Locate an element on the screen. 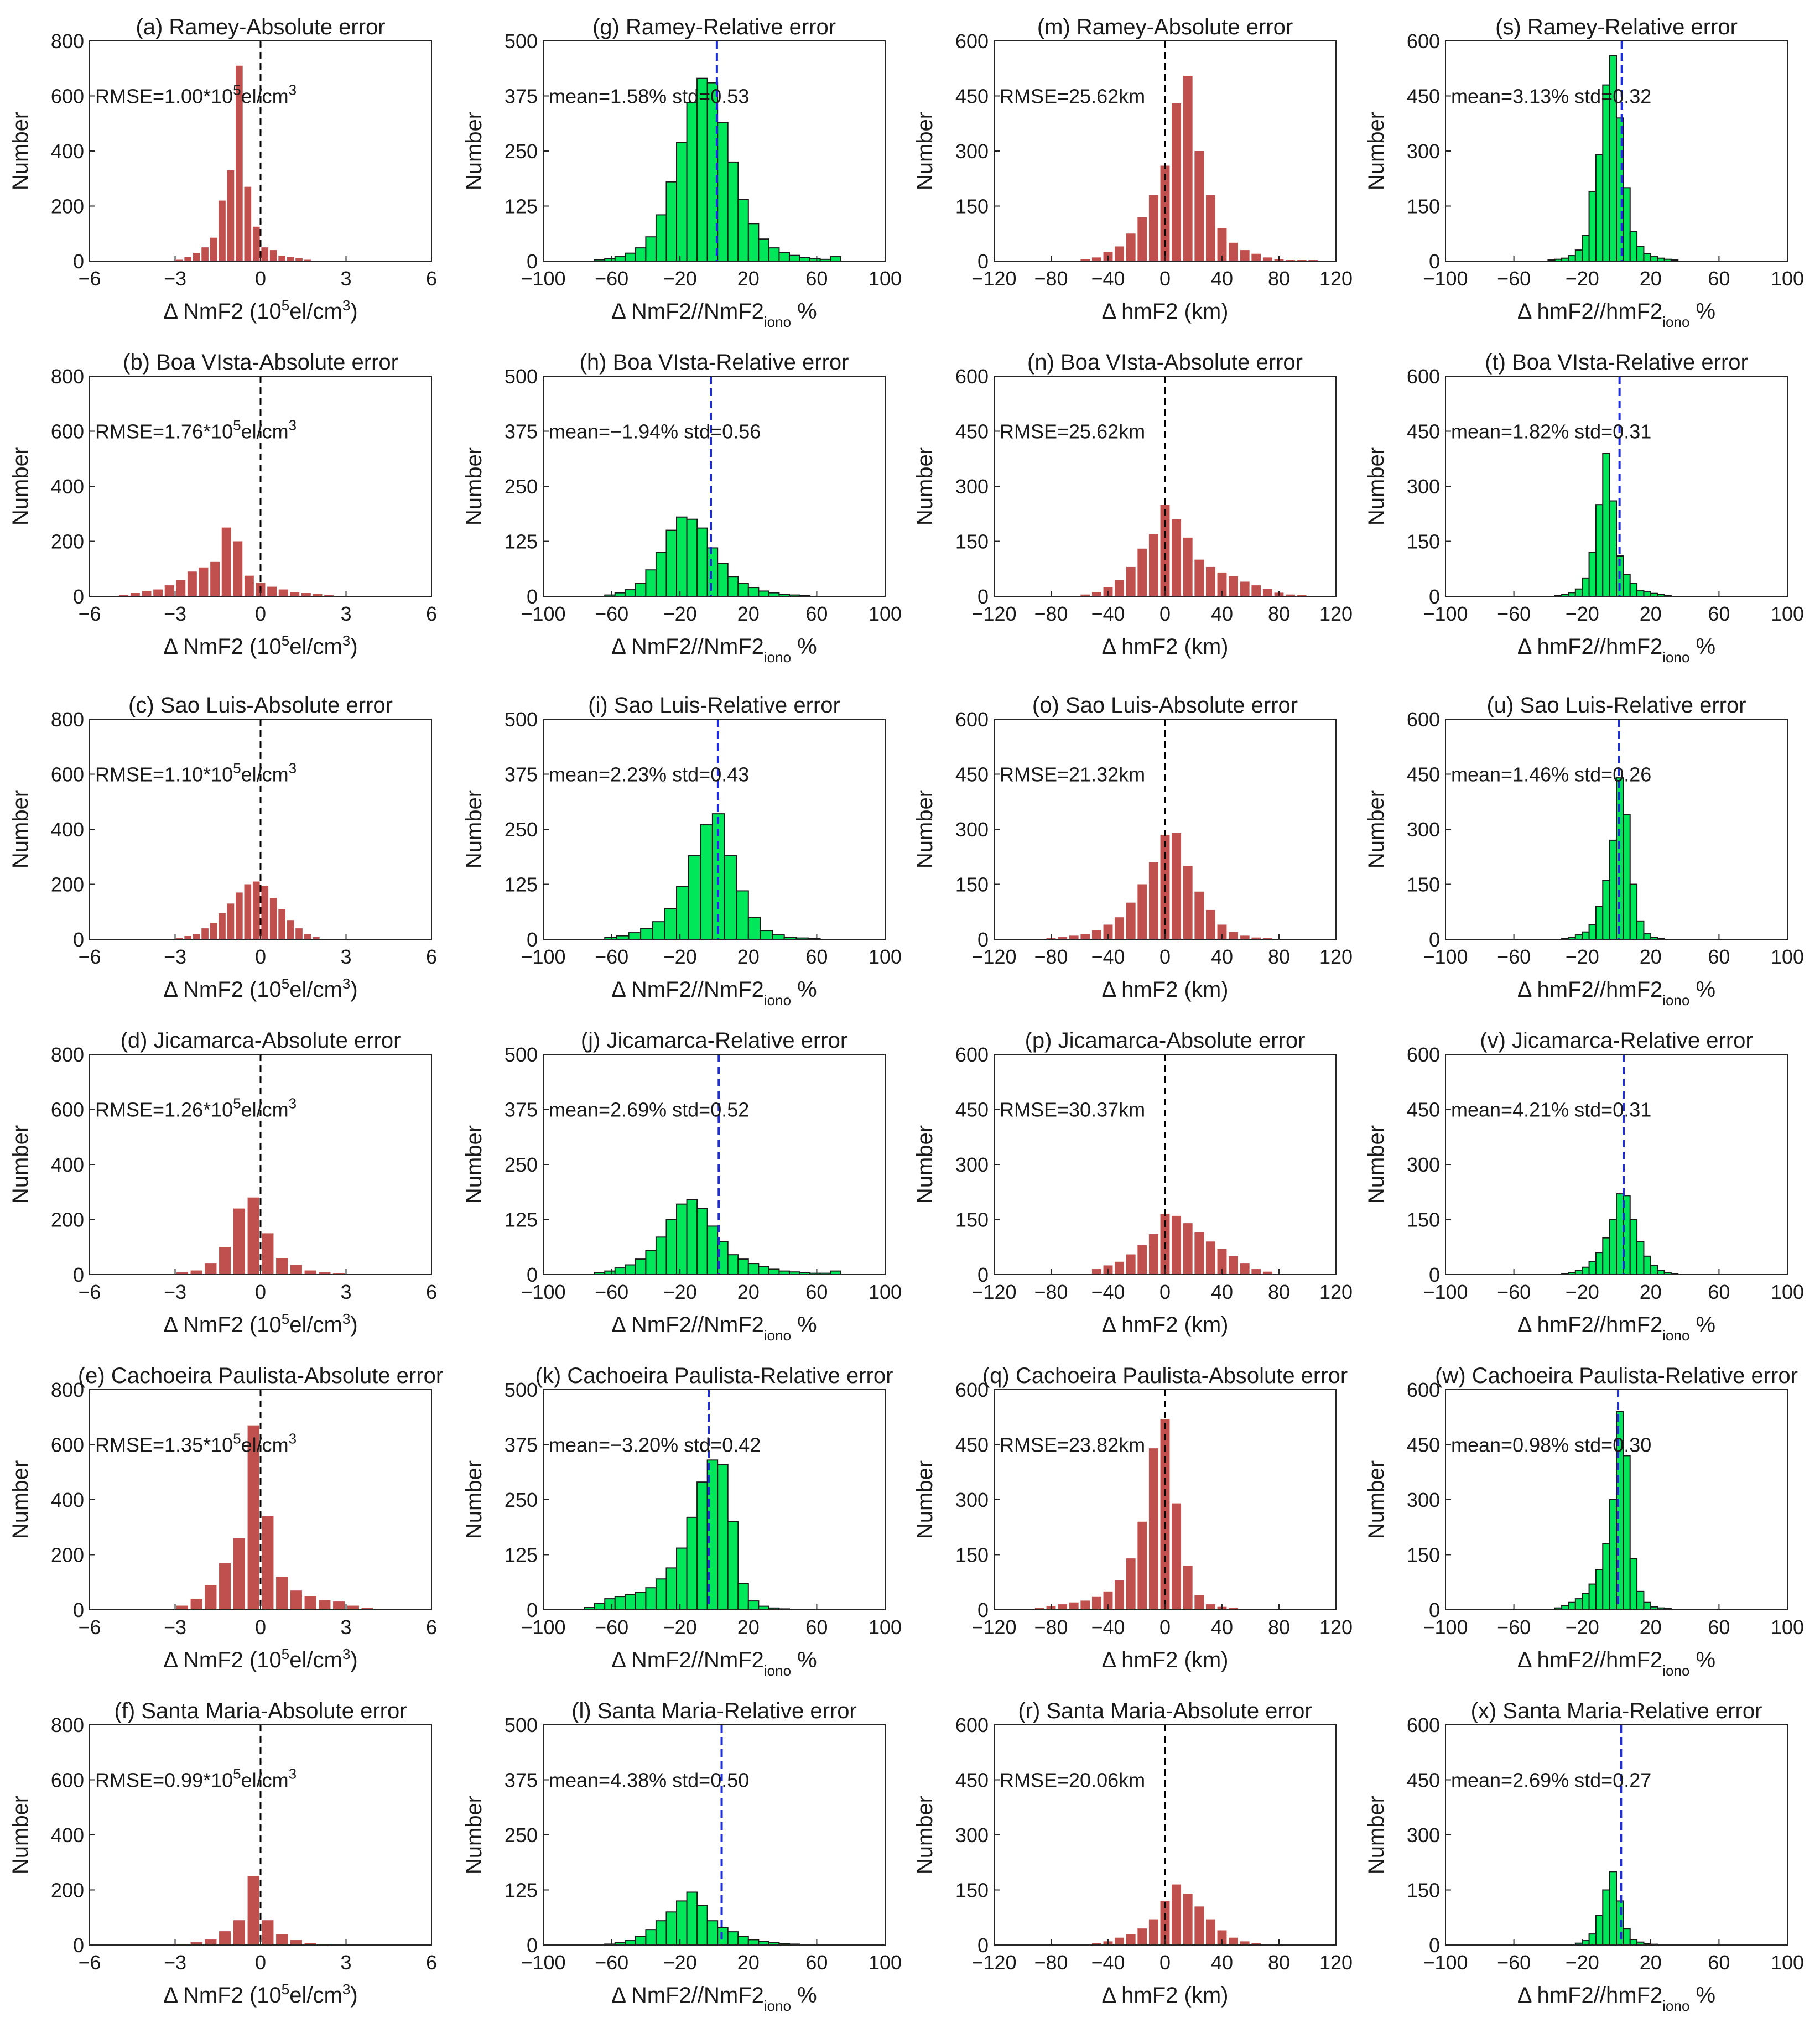 The width and height of the screenshot is (1820, 2023). x-tick-label: −120 is located at coordinates (993, 613).